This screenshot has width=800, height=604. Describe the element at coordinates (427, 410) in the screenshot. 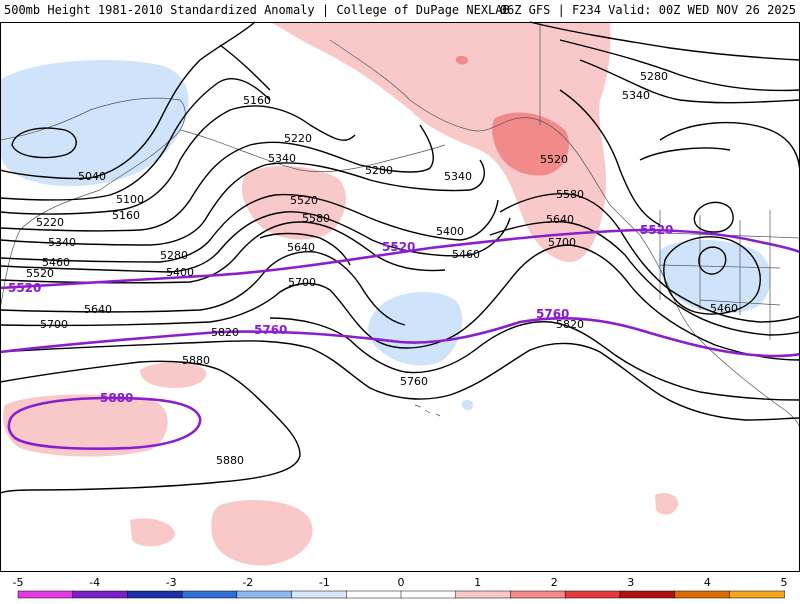

I see `hawaii` at that location.